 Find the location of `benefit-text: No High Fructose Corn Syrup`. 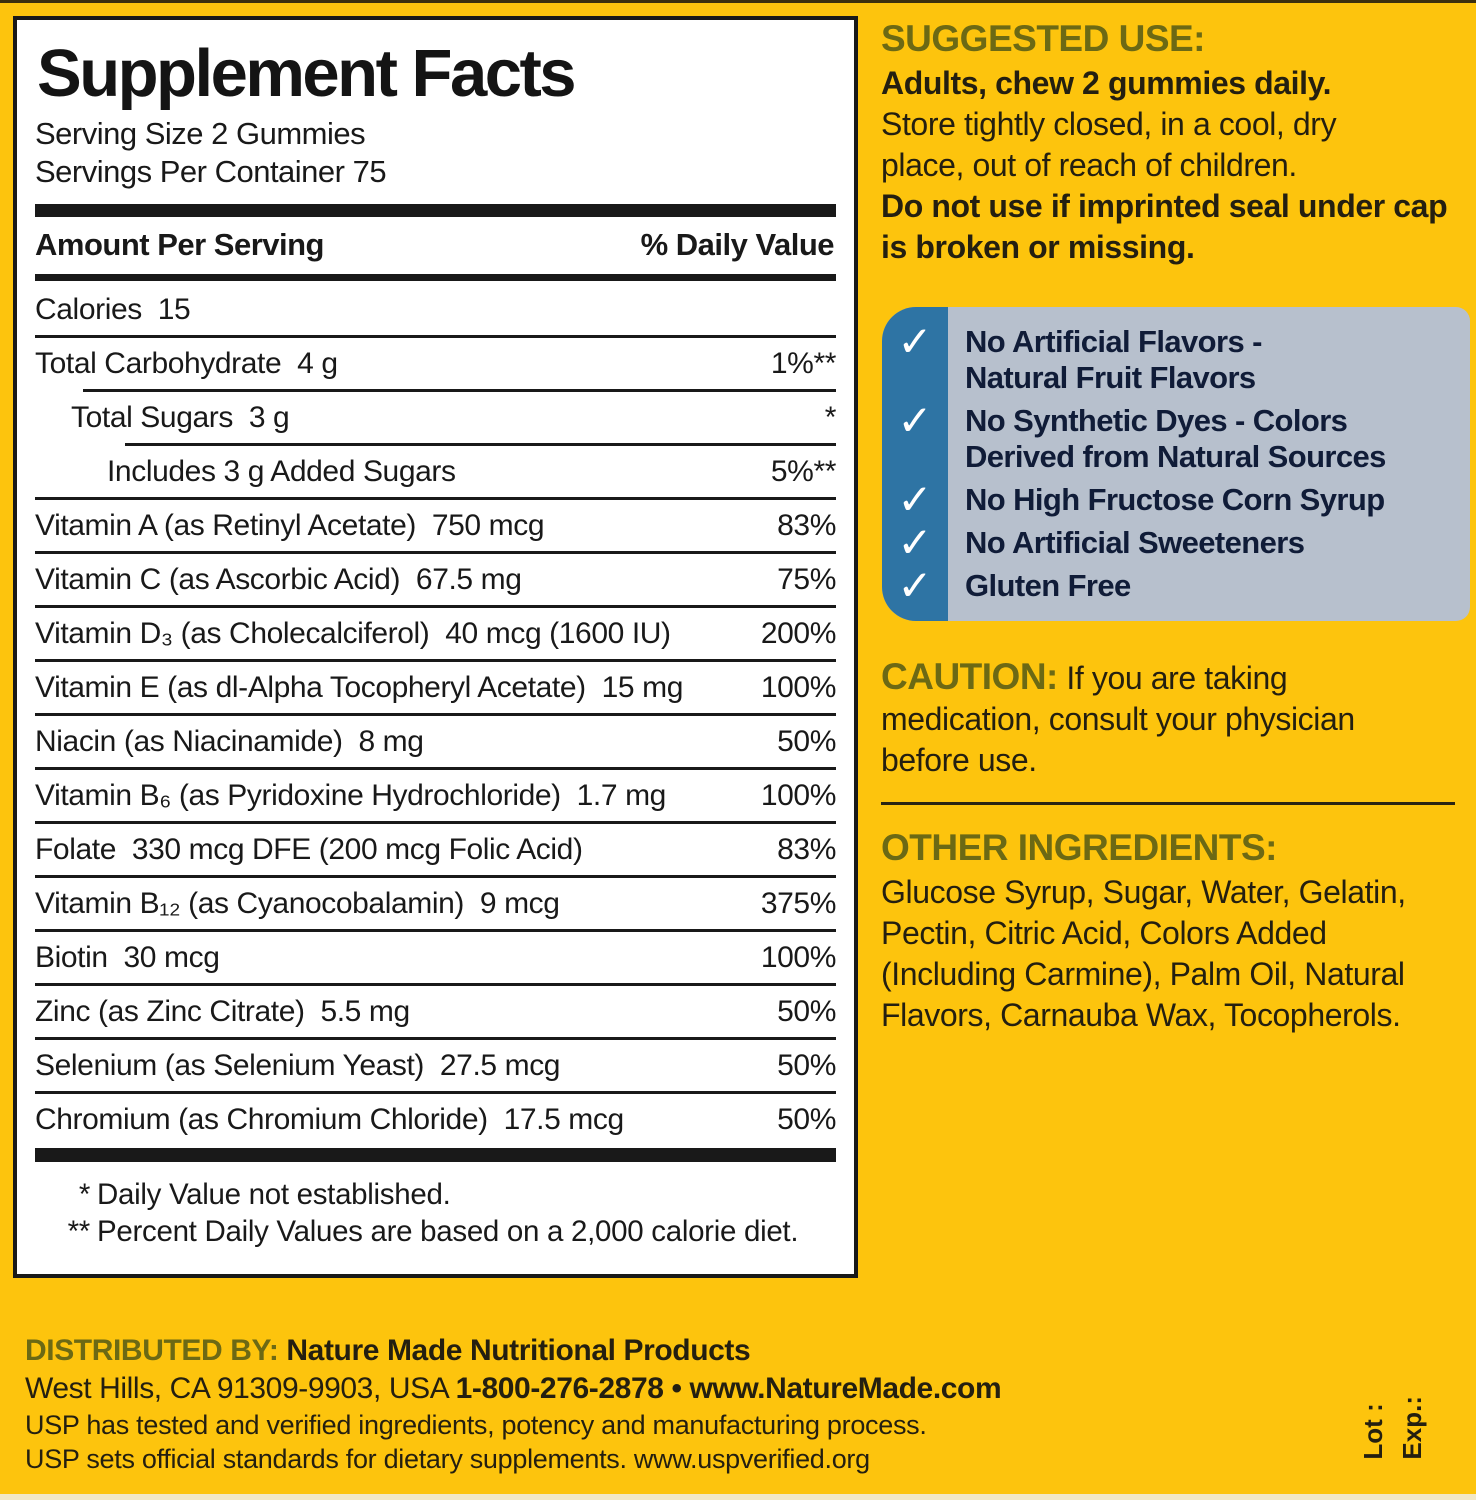

benefit-text: No High Fructose Corn Syrup is located at coordinates (1175, 499).